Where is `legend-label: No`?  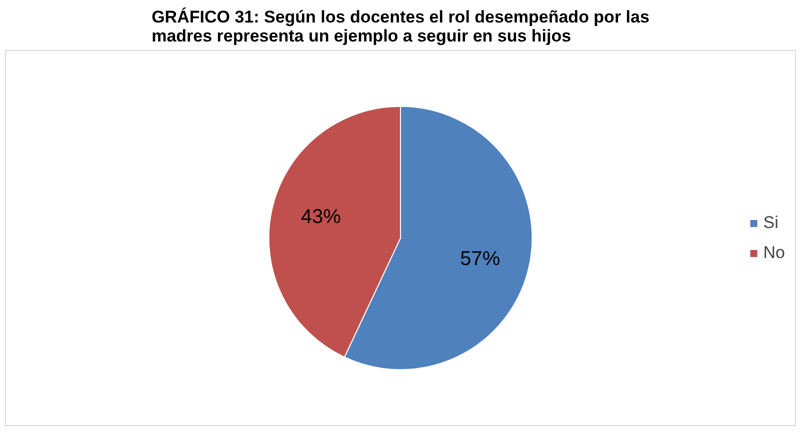
legend-label: No is located at coordinates (774, 252).